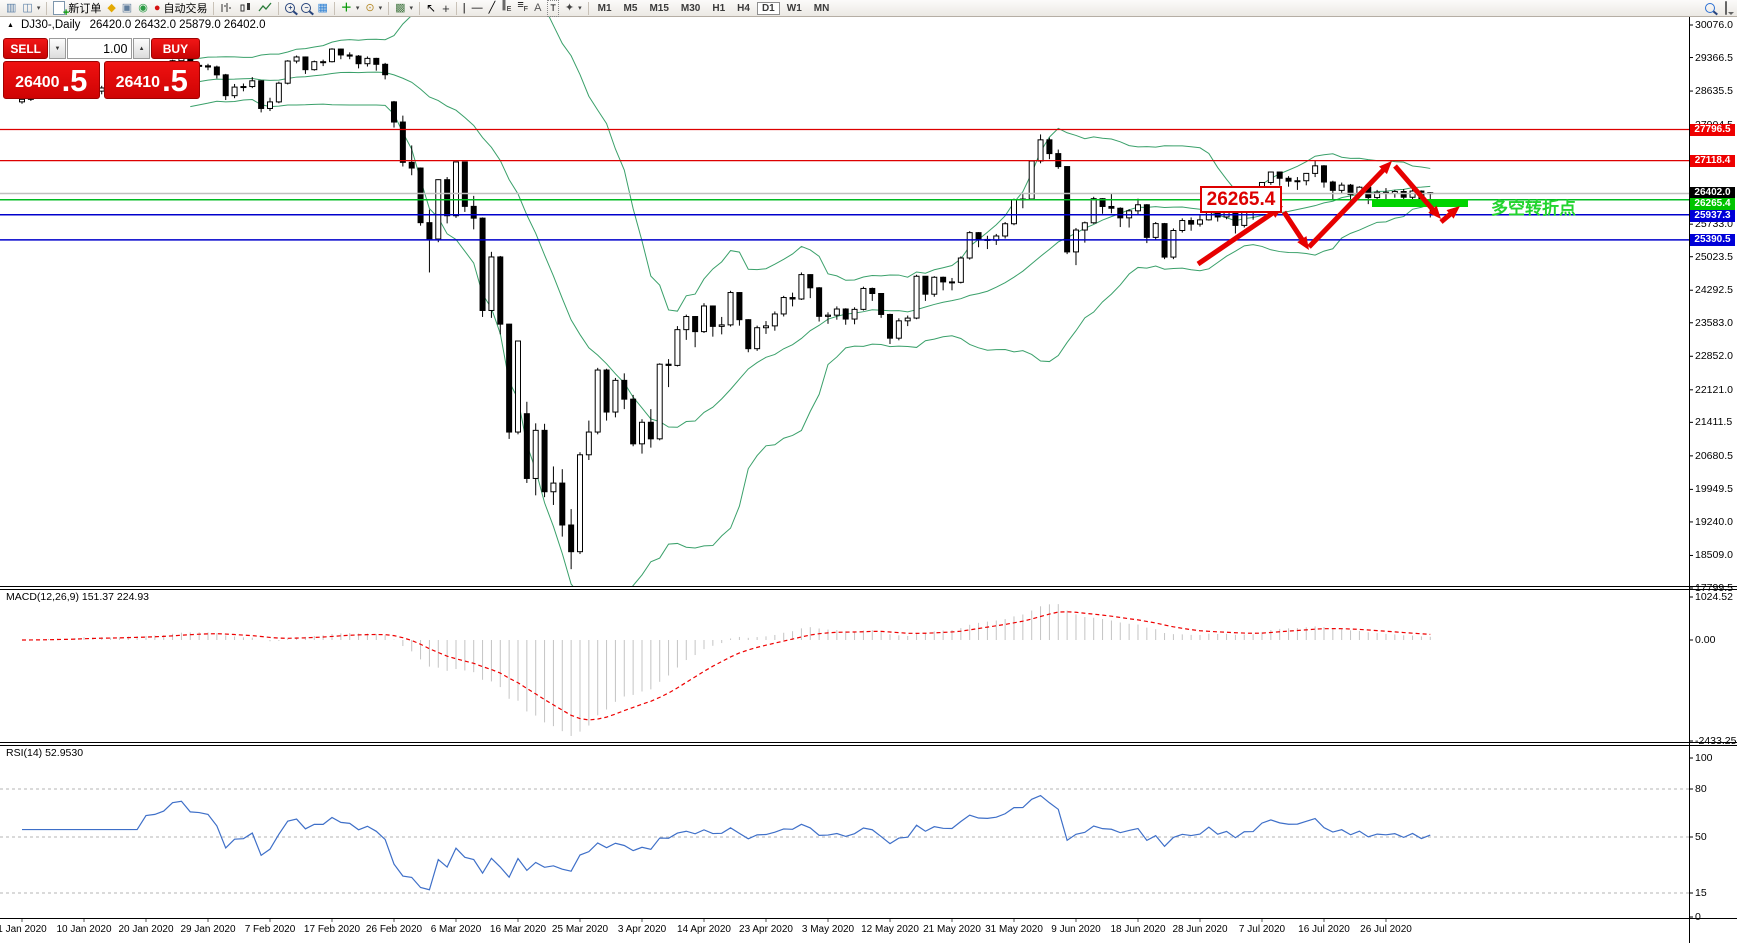 This screenshot has height=943, width=1737. What do you see at coordinates (1701, 893) in the screenshot?
I see `rsi-axis-label: 15` at bounding box center [1701, 893].